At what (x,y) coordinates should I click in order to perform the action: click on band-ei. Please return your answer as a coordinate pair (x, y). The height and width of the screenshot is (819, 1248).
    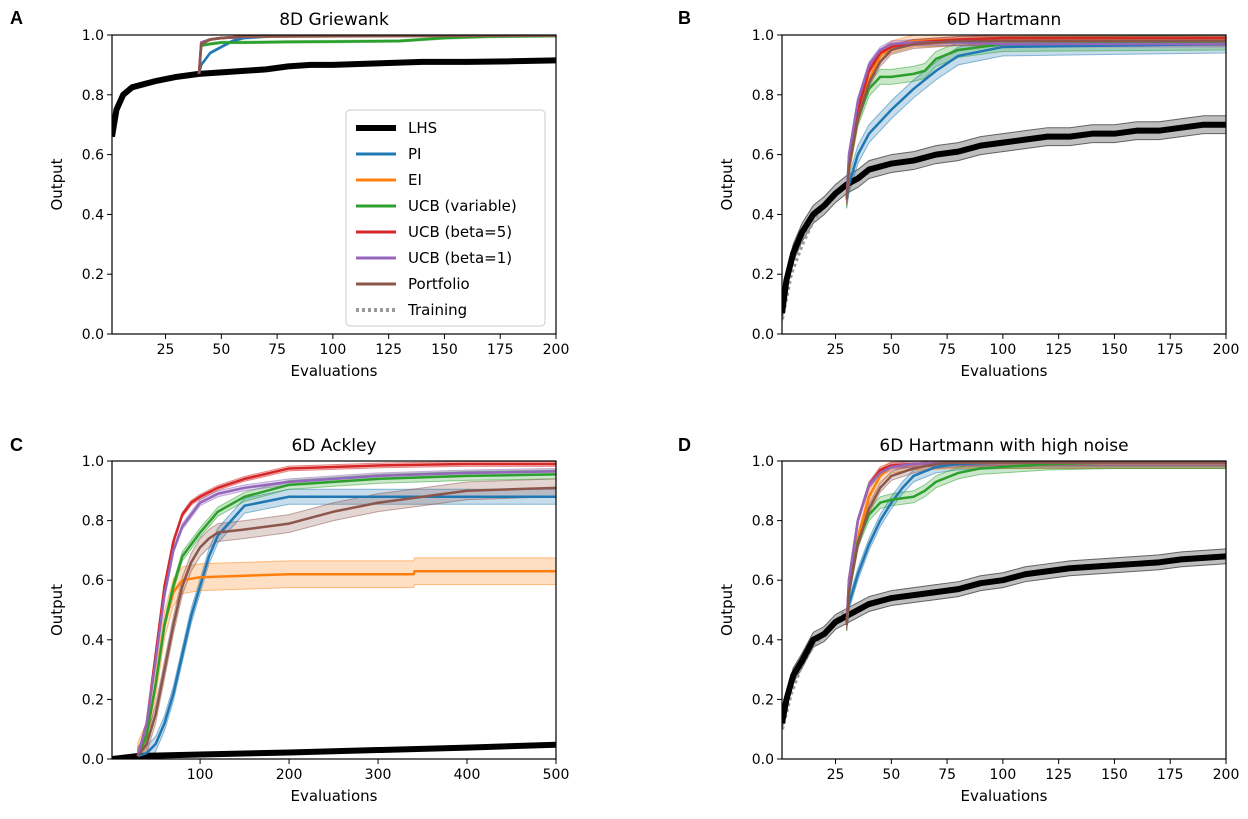
    Looking at the image, I should click on (1036, 120).